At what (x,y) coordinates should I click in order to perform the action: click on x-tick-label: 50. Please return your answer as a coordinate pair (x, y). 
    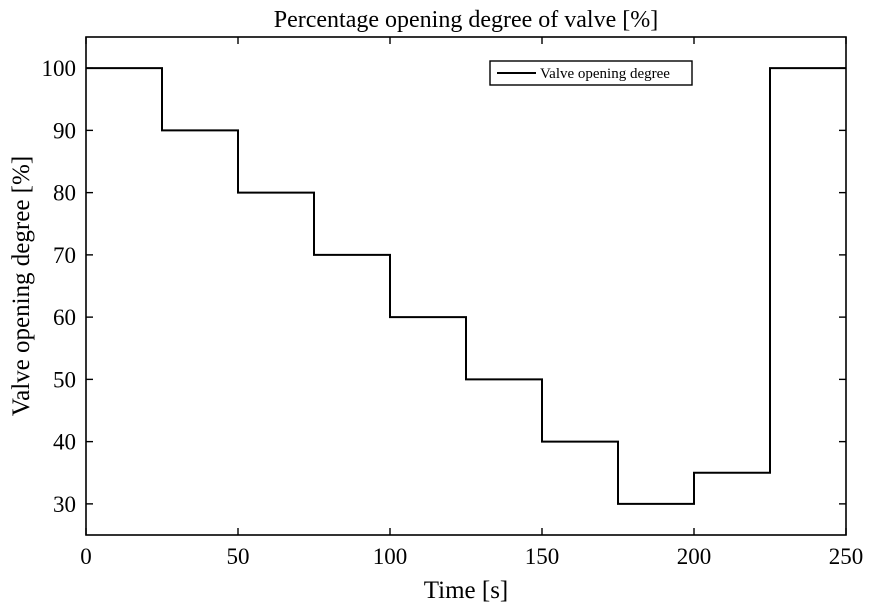
    Looking at the image, I should click on (238, 556).